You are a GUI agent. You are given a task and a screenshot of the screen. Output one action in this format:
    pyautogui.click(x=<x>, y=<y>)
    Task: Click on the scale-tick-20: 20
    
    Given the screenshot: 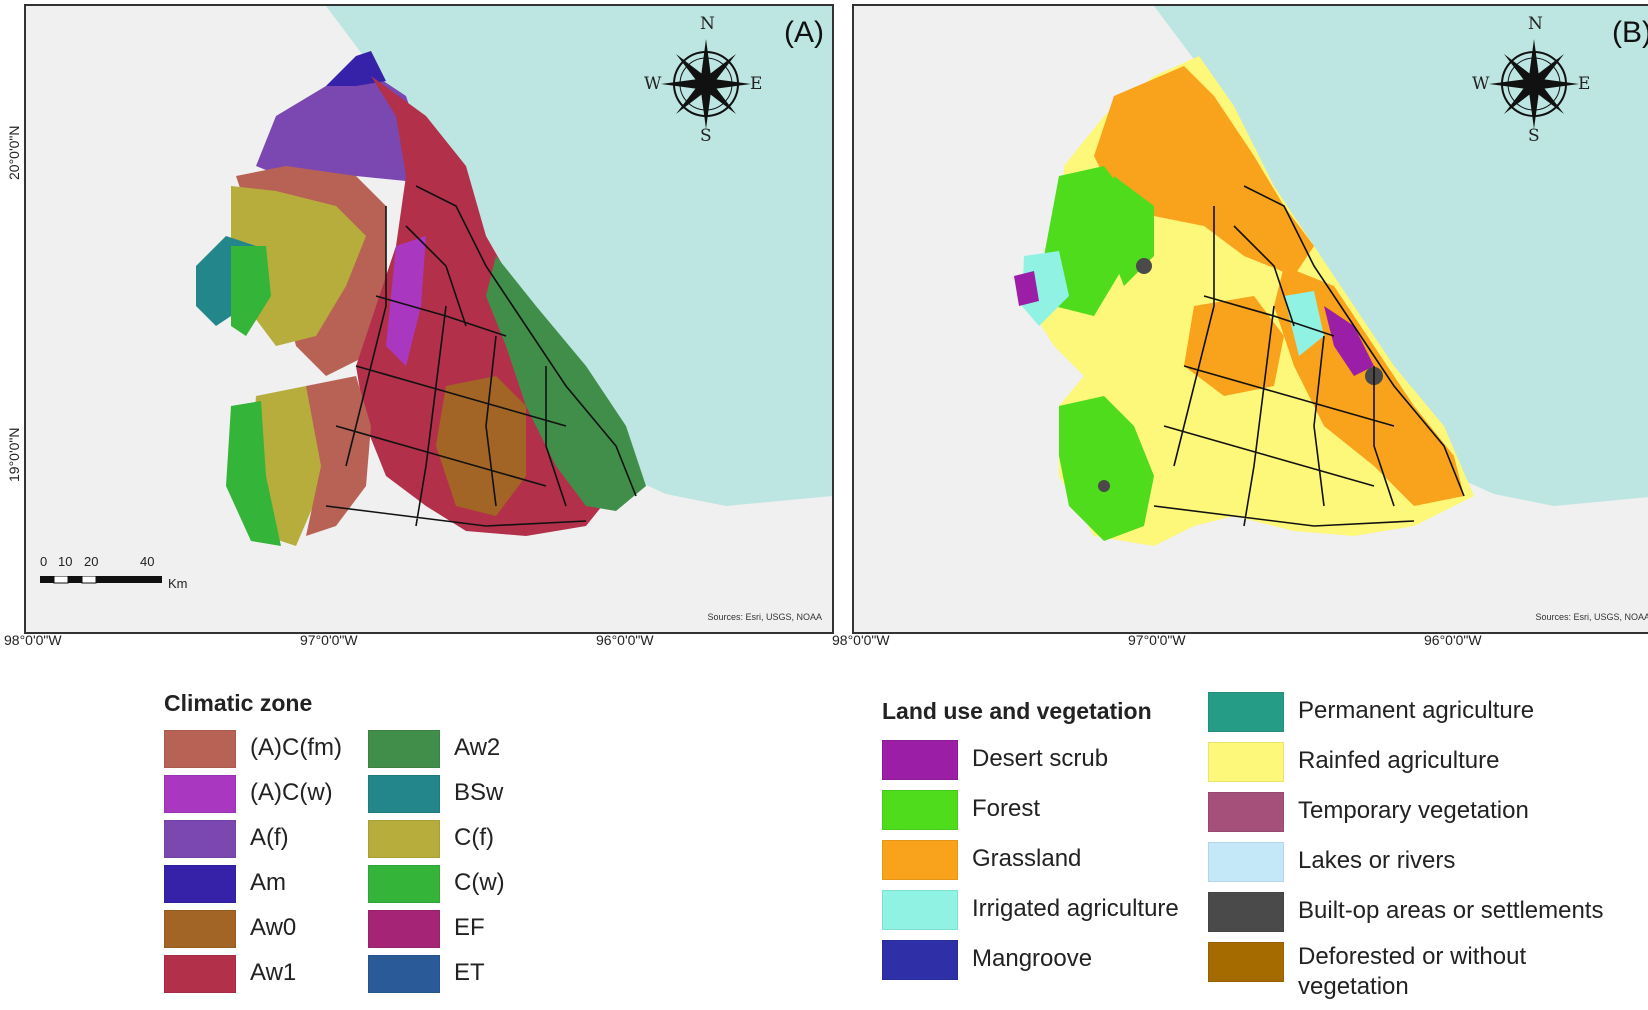 What is the action you would take?
    pyautogui.click(x=91, y=561)
    